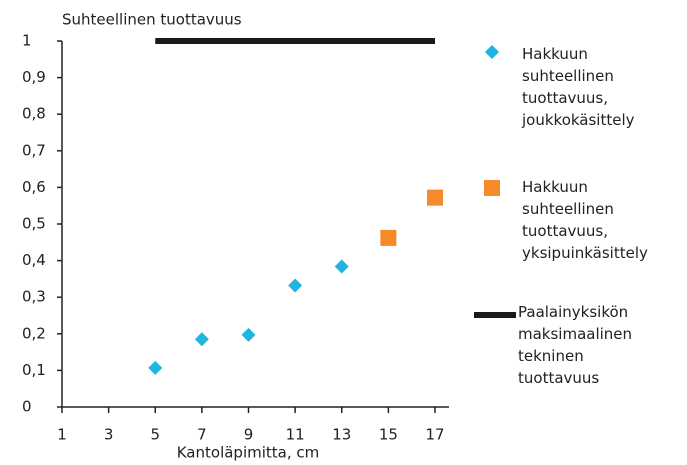  What do you see at coordinates (388, 435) in the screenshot?
I see `x-tick-label: 15` at bounding box center [388, 435].